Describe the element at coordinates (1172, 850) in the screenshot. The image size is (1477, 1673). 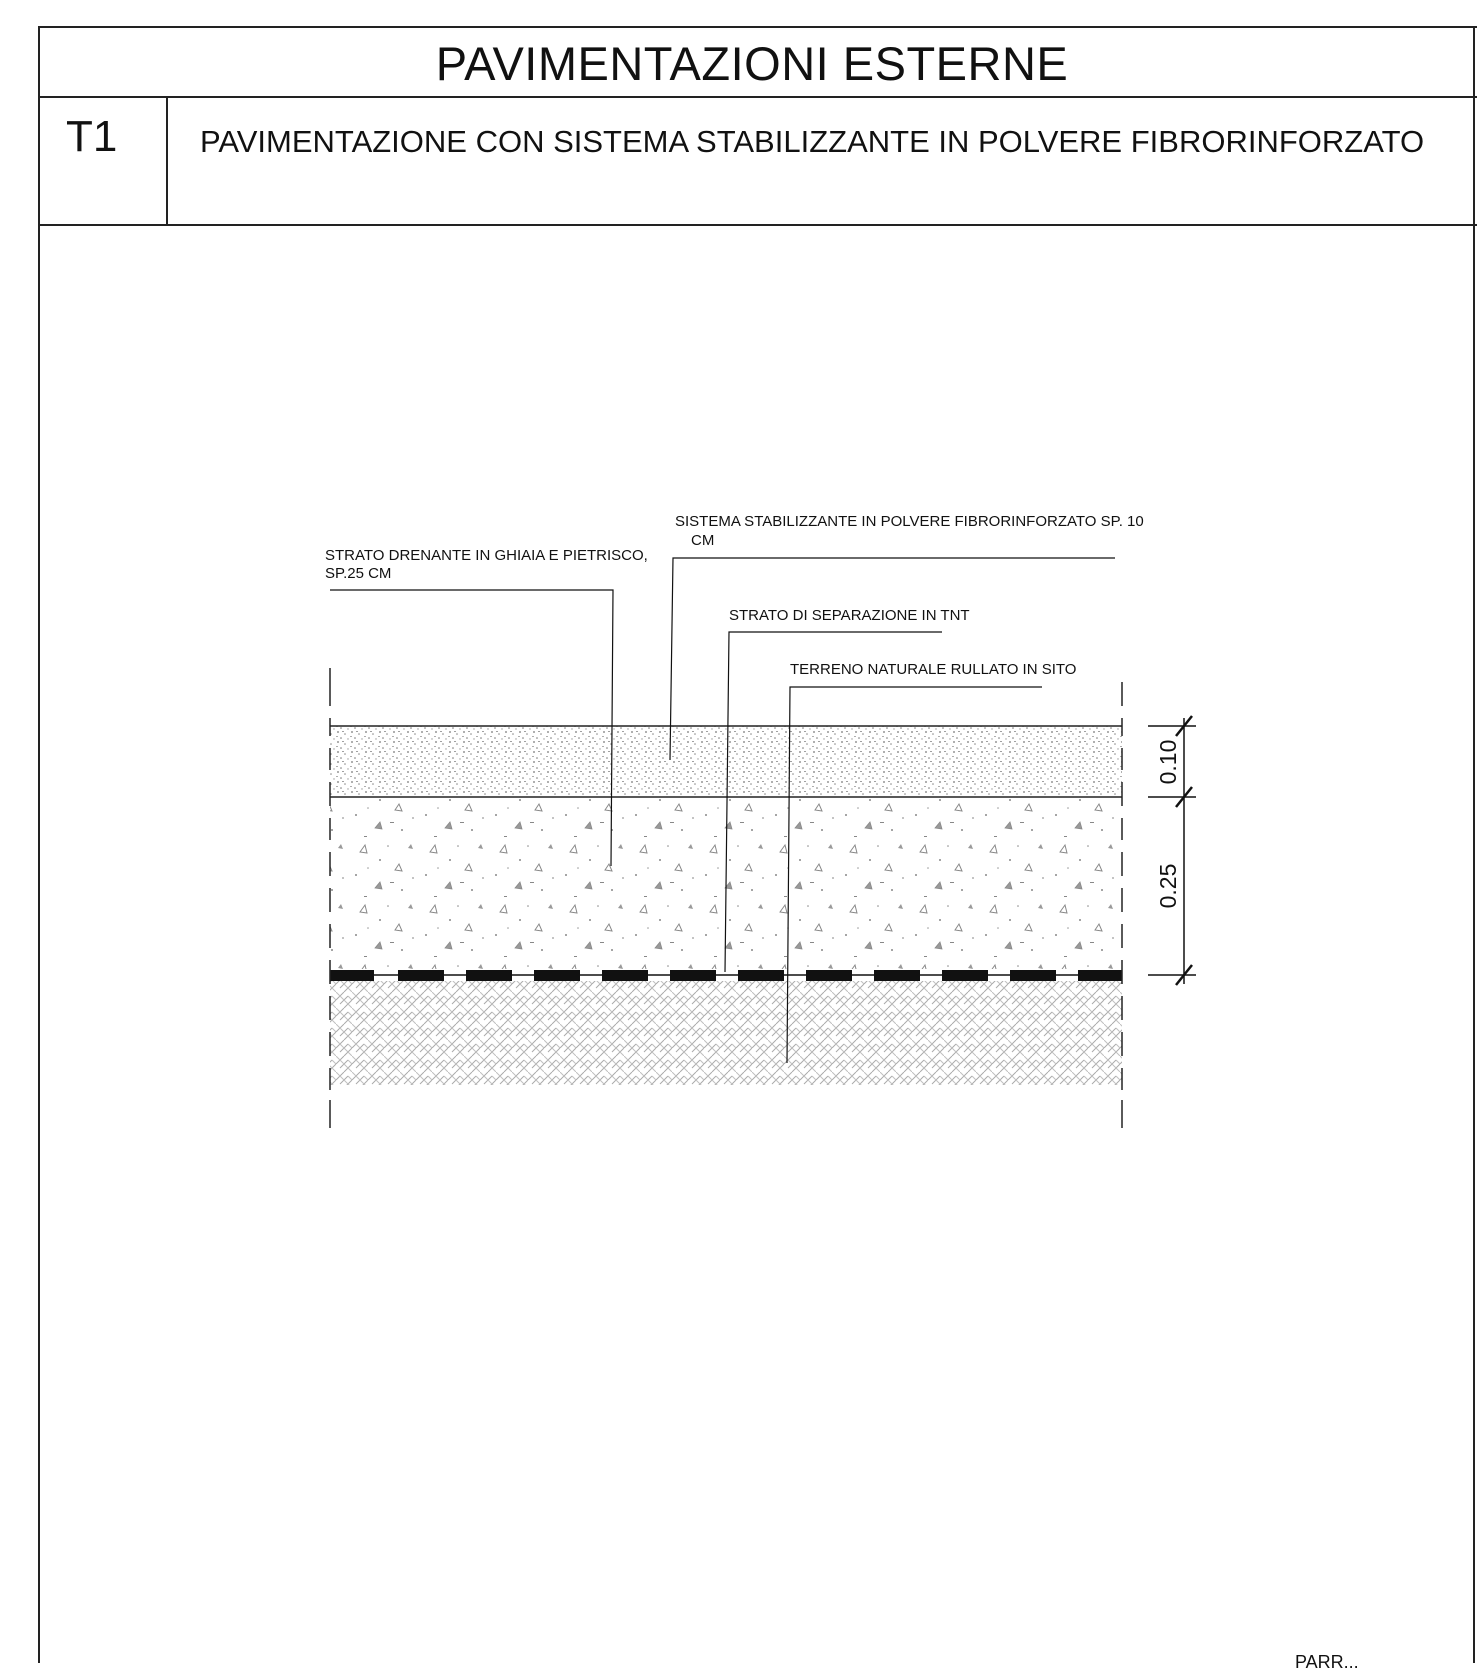
I see `dimension-chain` at that location.